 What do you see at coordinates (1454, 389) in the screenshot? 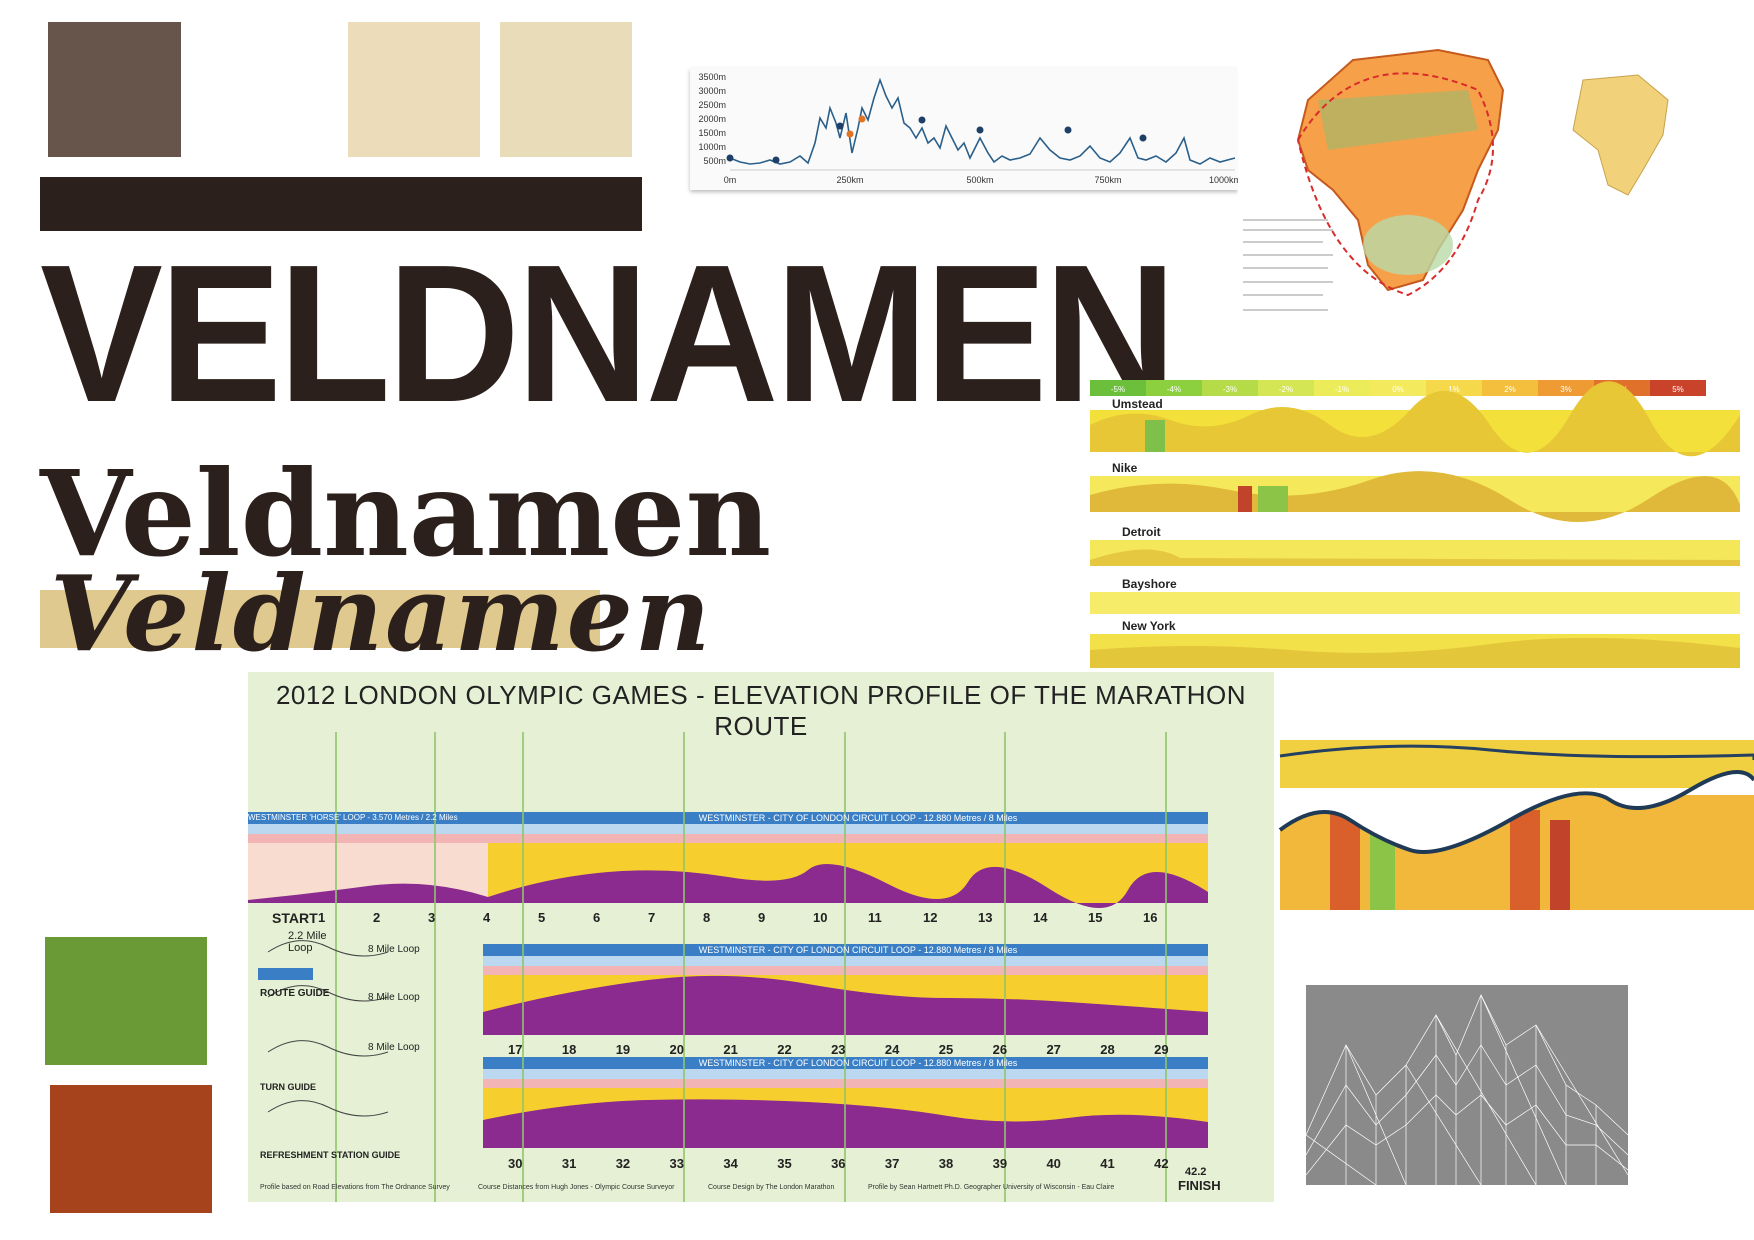
I see `grade-label: 1%` at bounding box center [1454, 389].